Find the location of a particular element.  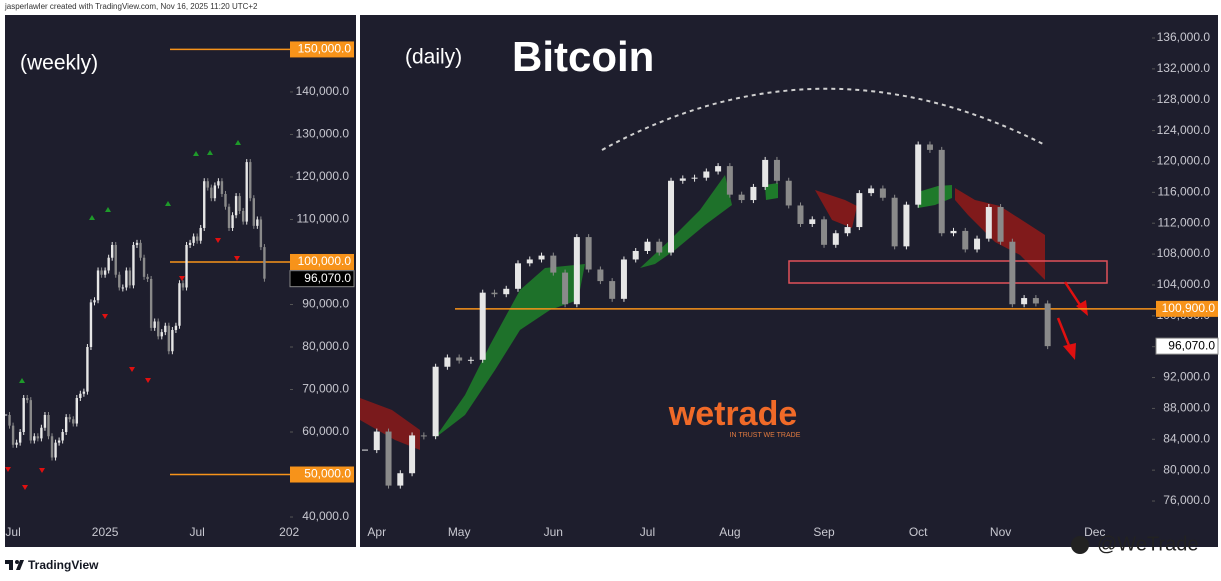

level-label: 100,900.0 is located at coordinates (1189, 308).